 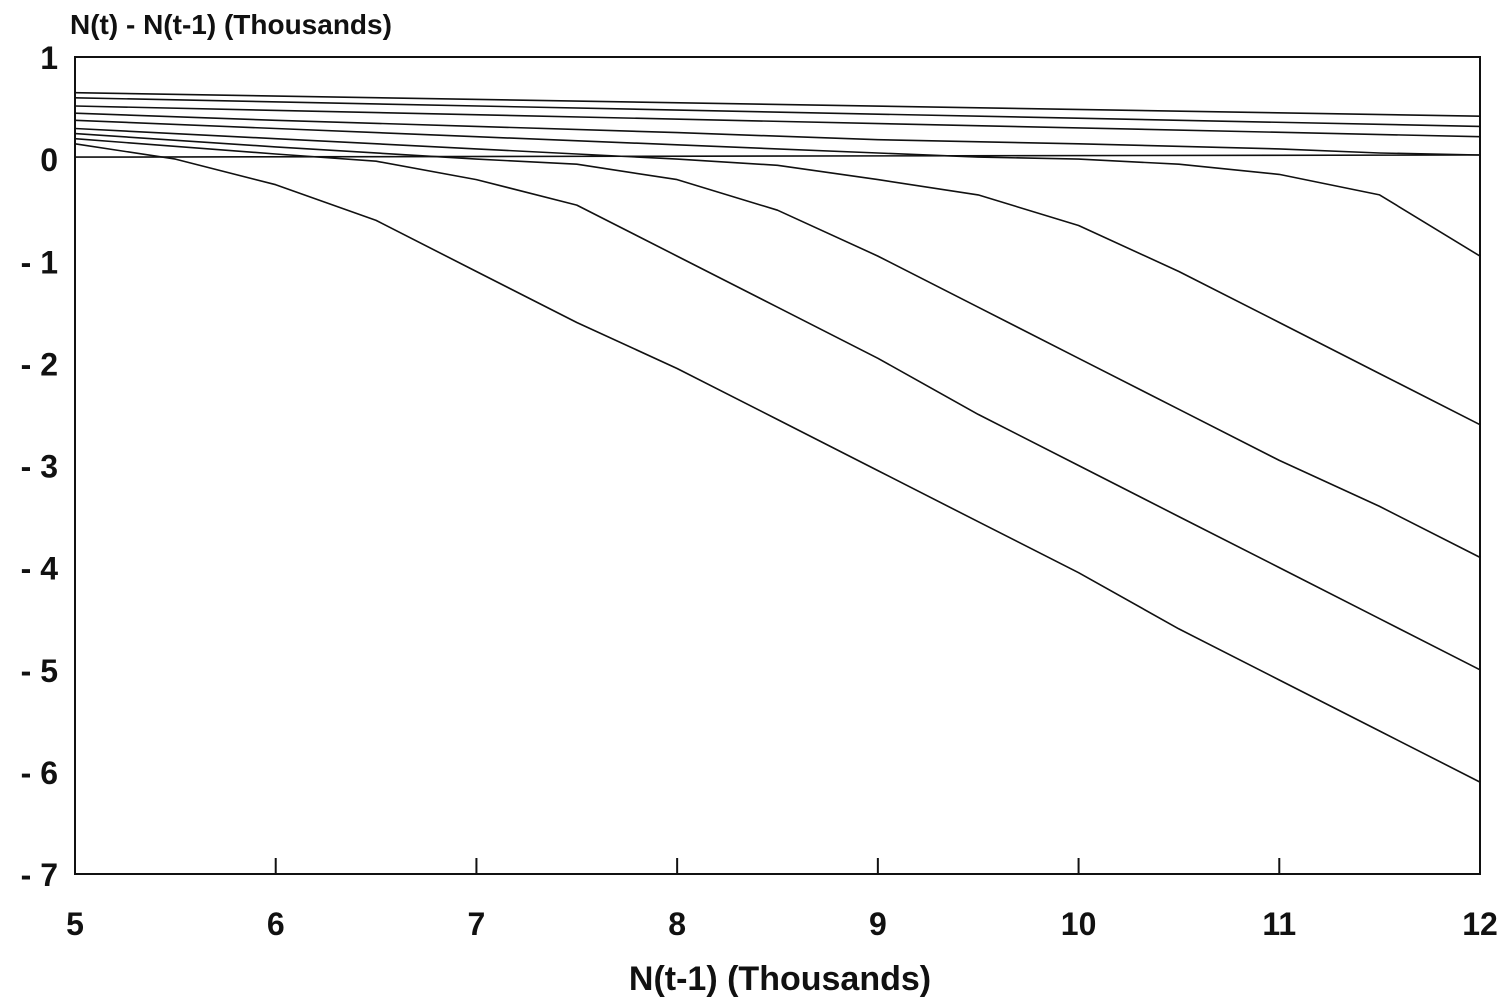 What do you see at coordinates (677, 924) in the screenshot?
I see `x-tick-label: 8` at bounding box center [677, 924].